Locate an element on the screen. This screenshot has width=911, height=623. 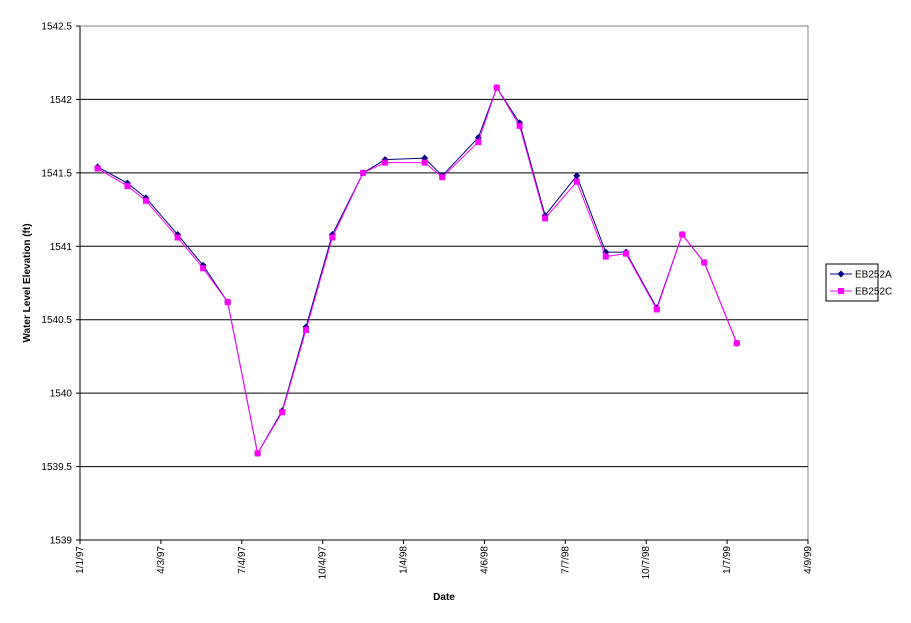
x-tick-label: 1/7/99 is located at coordinates (727, 560).